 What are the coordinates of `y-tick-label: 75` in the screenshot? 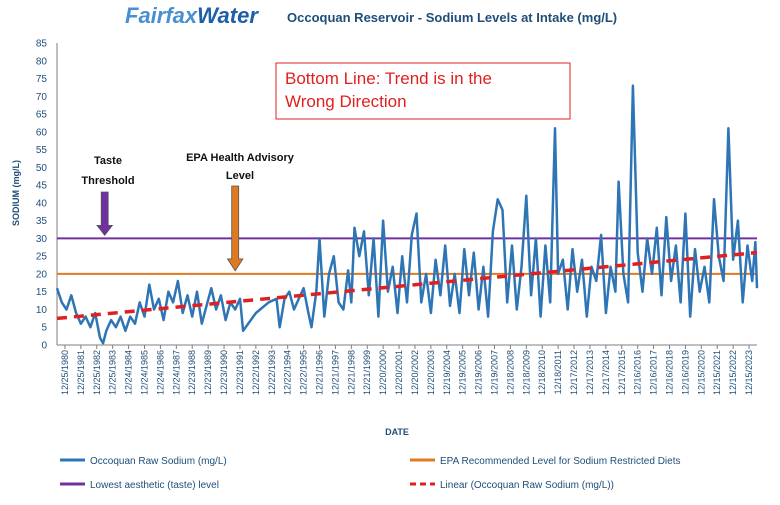 It's located at (42, 79).